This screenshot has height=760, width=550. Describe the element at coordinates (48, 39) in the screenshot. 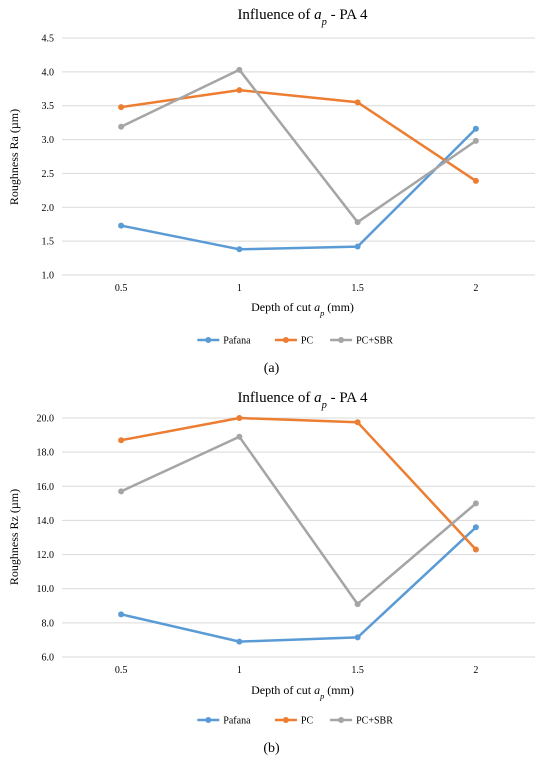

I see `y-tick-label: 4.5` at that location.